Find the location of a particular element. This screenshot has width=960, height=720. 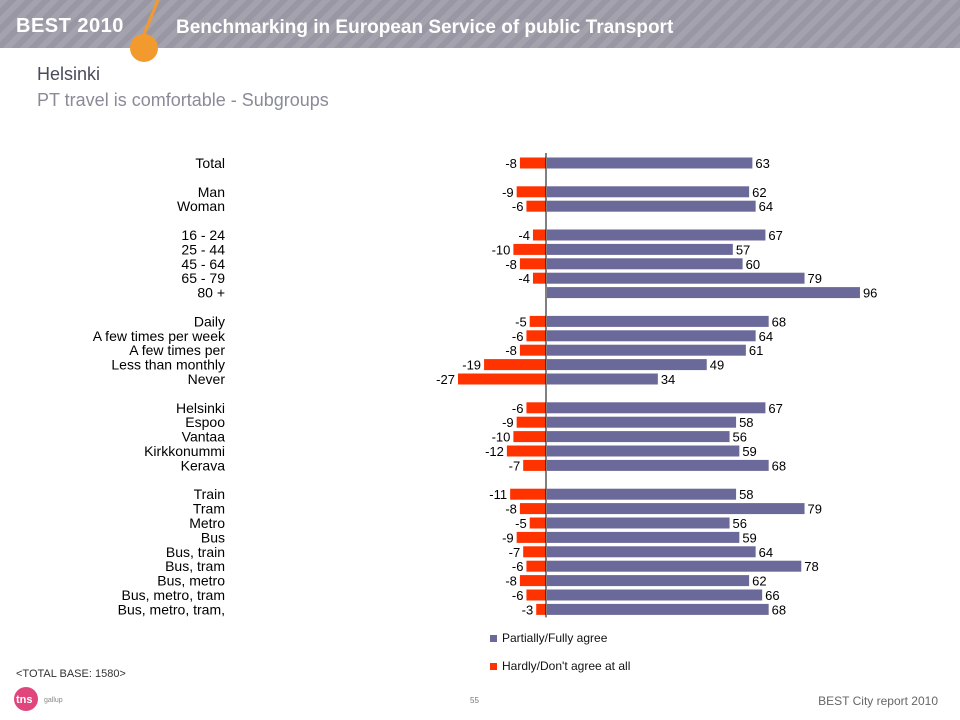

row-label: Less than monthly is located at coordinates (168, 365).